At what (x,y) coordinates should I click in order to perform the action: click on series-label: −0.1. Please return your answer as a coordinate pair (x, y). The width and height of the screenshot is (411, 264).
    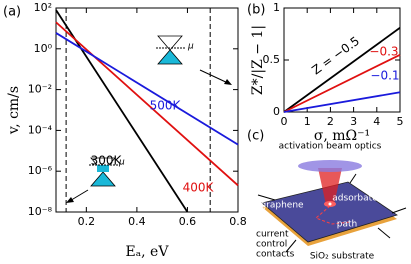
    Looking at the image, I should click on (384, 76).